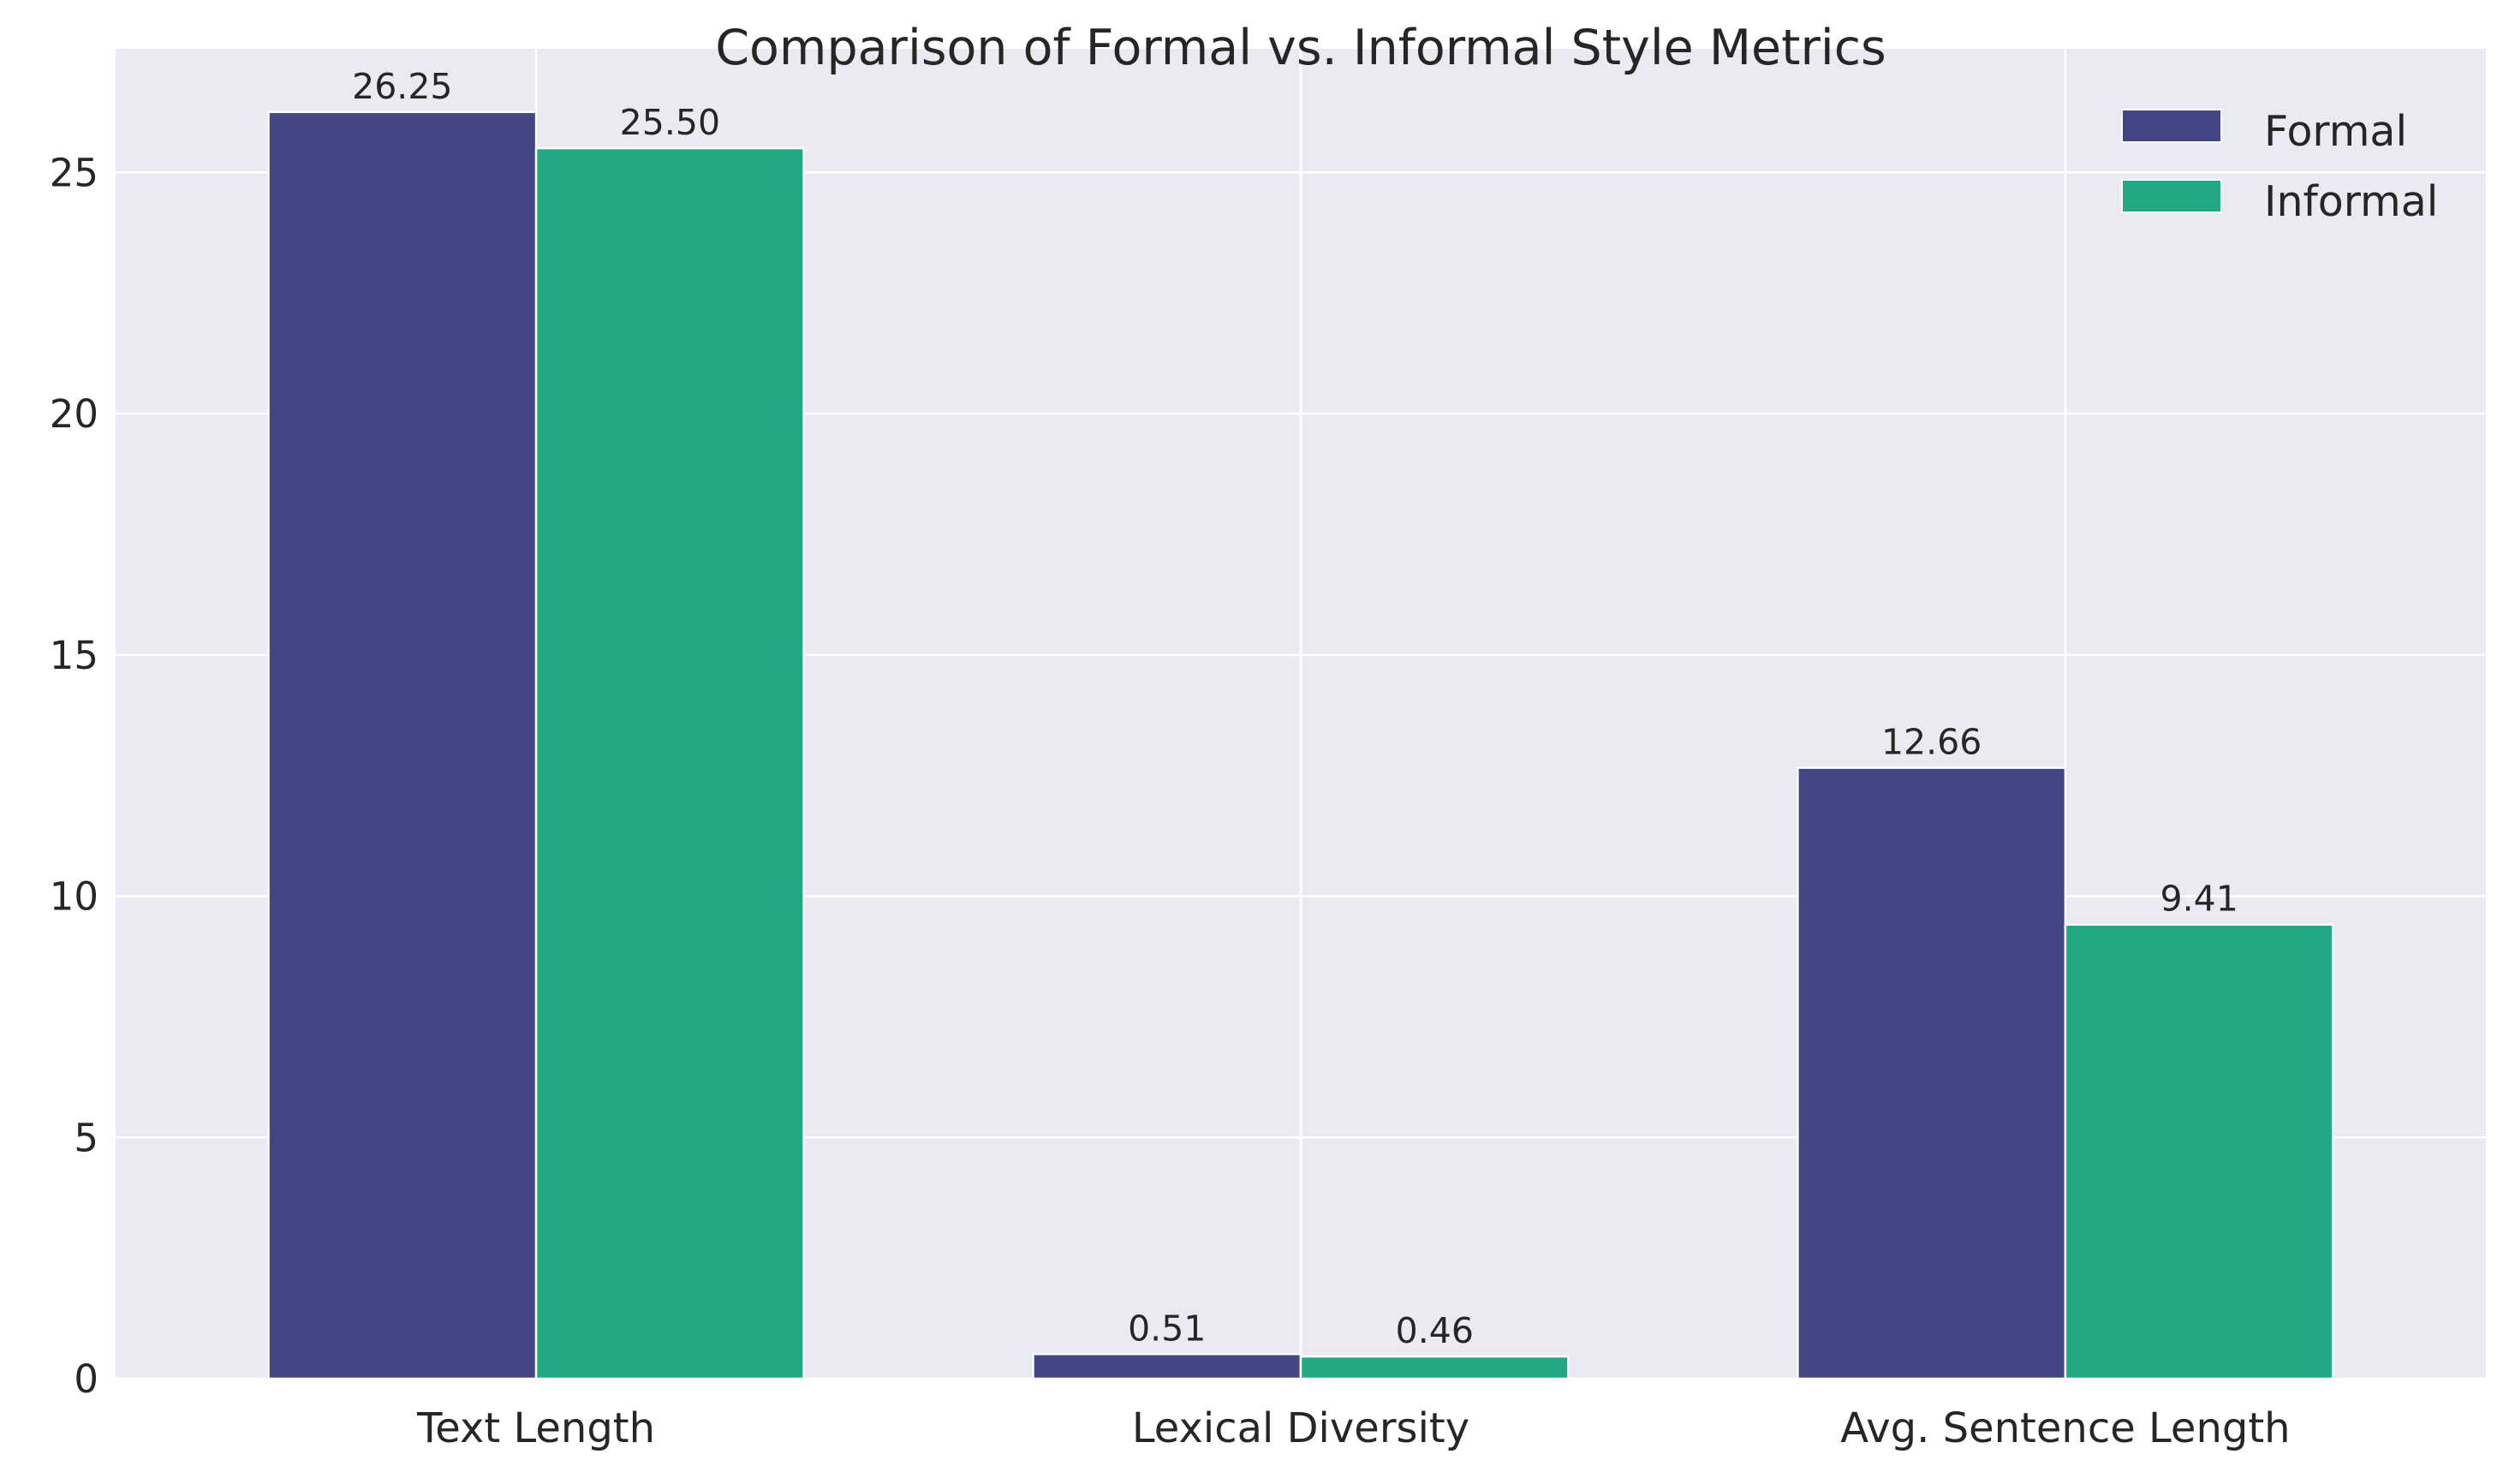 This screenshot has width=2509, height=1484. What do you see at coordinates (74, 897) in the screenshot?
I see `y-tick-label: 10` at bounding box center [74, 897].